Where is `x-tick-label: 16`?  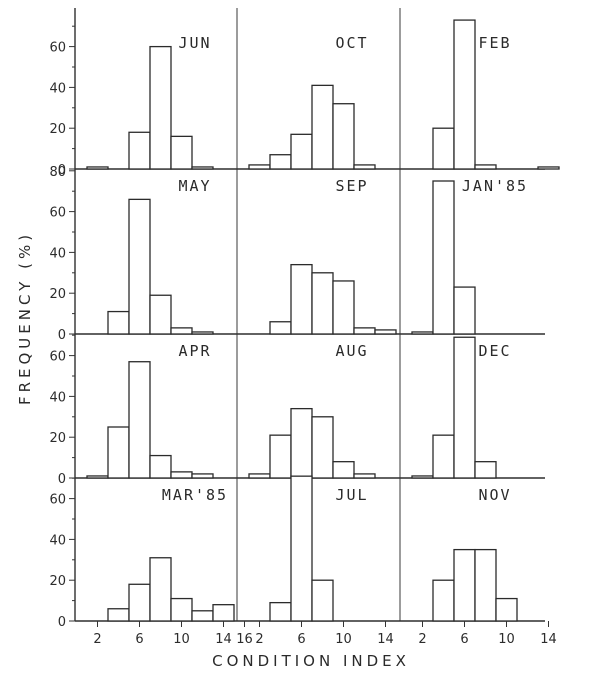
x-tick-label: 16 is located at coordinates (244, 639).